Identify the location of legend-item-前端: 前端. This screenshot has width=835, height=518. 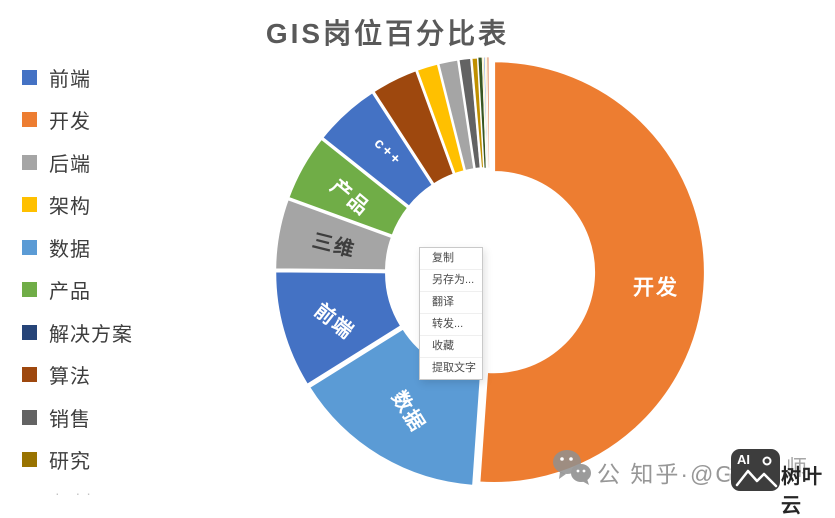
(77, 77).